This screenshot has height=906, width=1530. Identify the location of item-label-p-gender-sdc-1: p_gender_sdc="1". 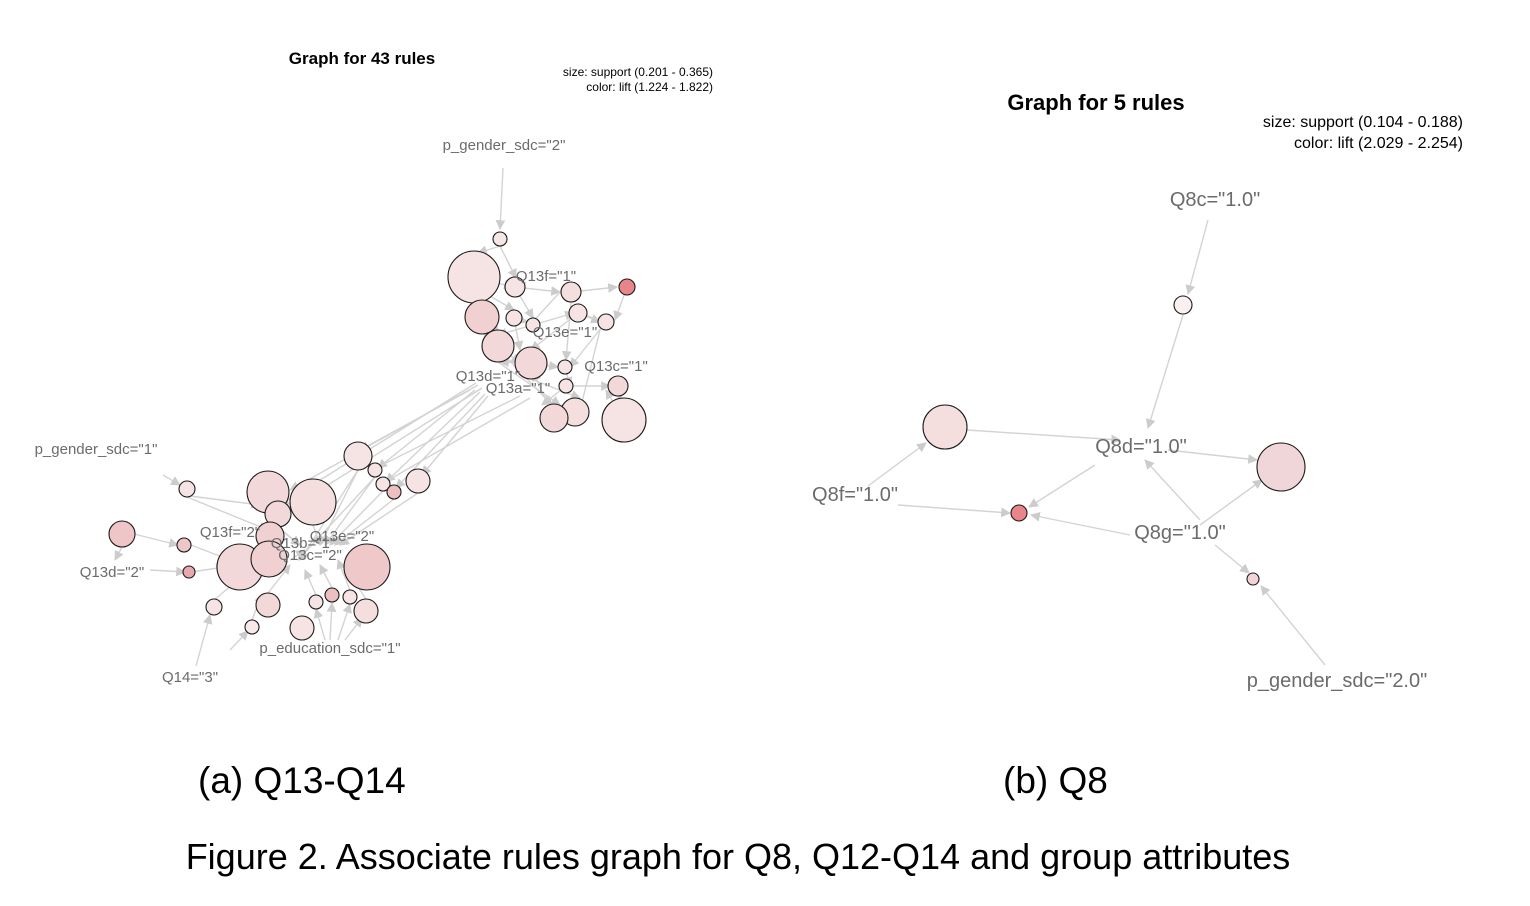
(96, 449).